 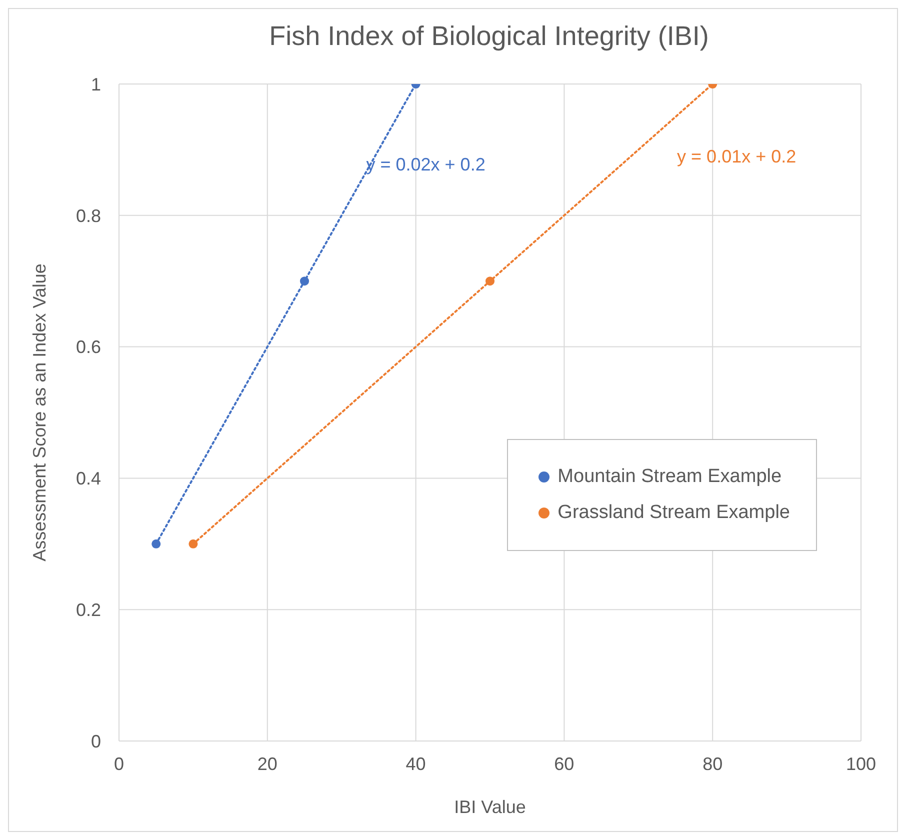 What do you see at coordinates (88, 610) in the screenshot?
I see `y-tick-label: 0.2` at bounding box center [88, 610].